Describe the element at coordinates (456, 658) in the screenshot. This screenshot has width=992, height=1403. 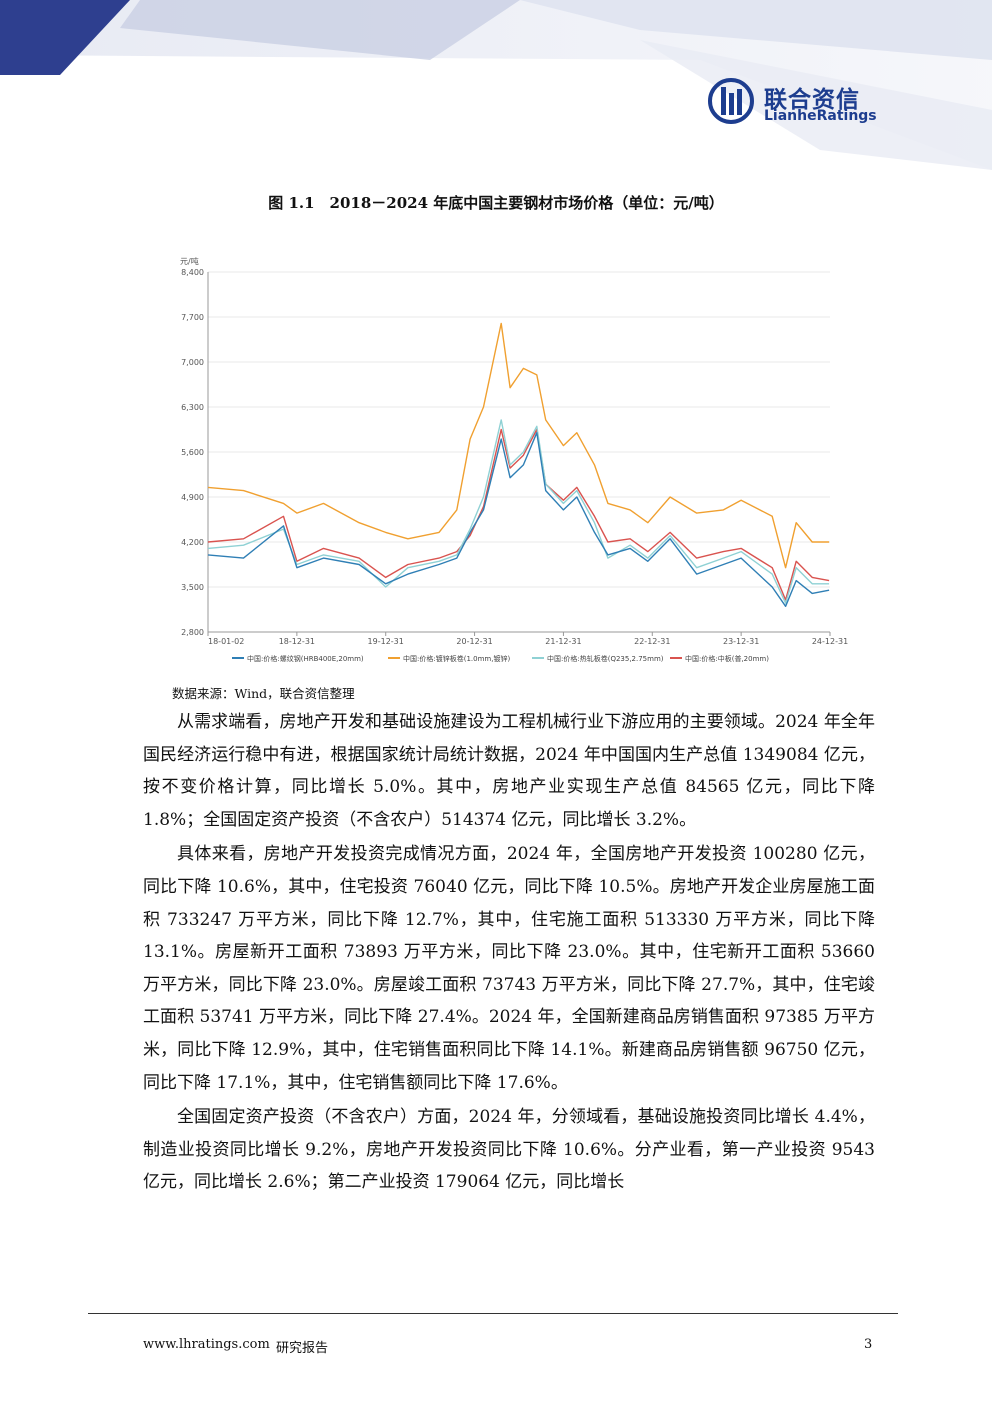
I see `legend-label-1: 中国:价格:镀锌板卷(1.0mm,镀锌)` at that location.